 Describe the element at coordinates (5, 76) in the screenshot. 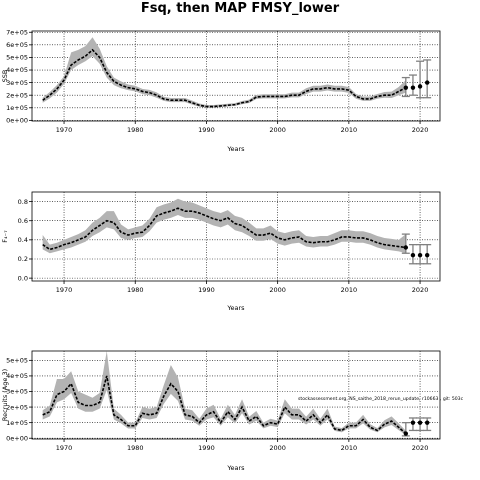

I see `y-axis-label: SSB` at that location.